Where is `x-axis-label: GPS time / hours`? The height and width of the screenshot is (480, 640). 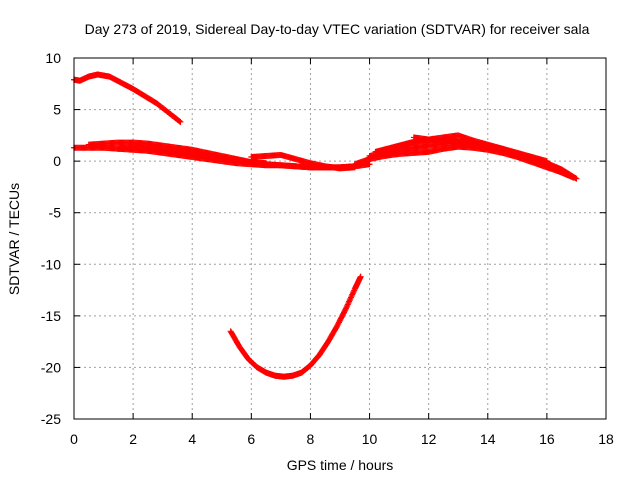 x-axis-label: GPS time / hours is located at coordinates (340, 465).